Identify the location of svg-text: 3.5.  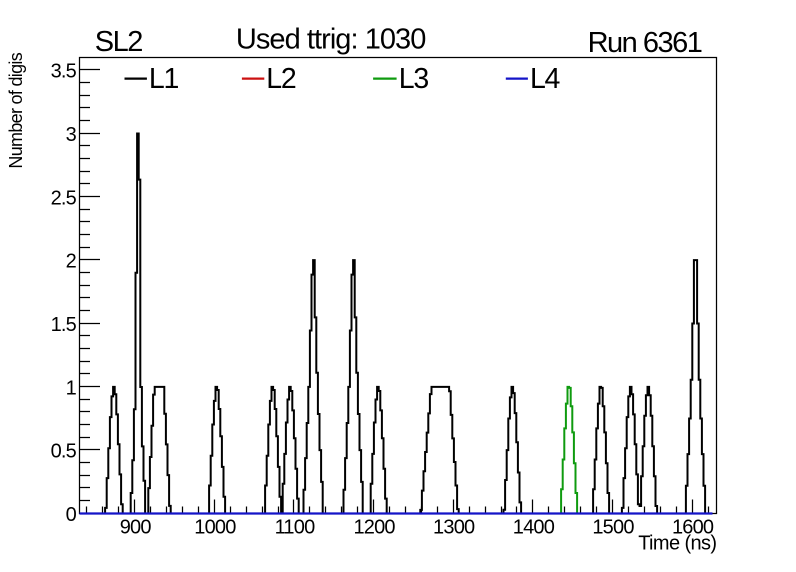
(64, 72).